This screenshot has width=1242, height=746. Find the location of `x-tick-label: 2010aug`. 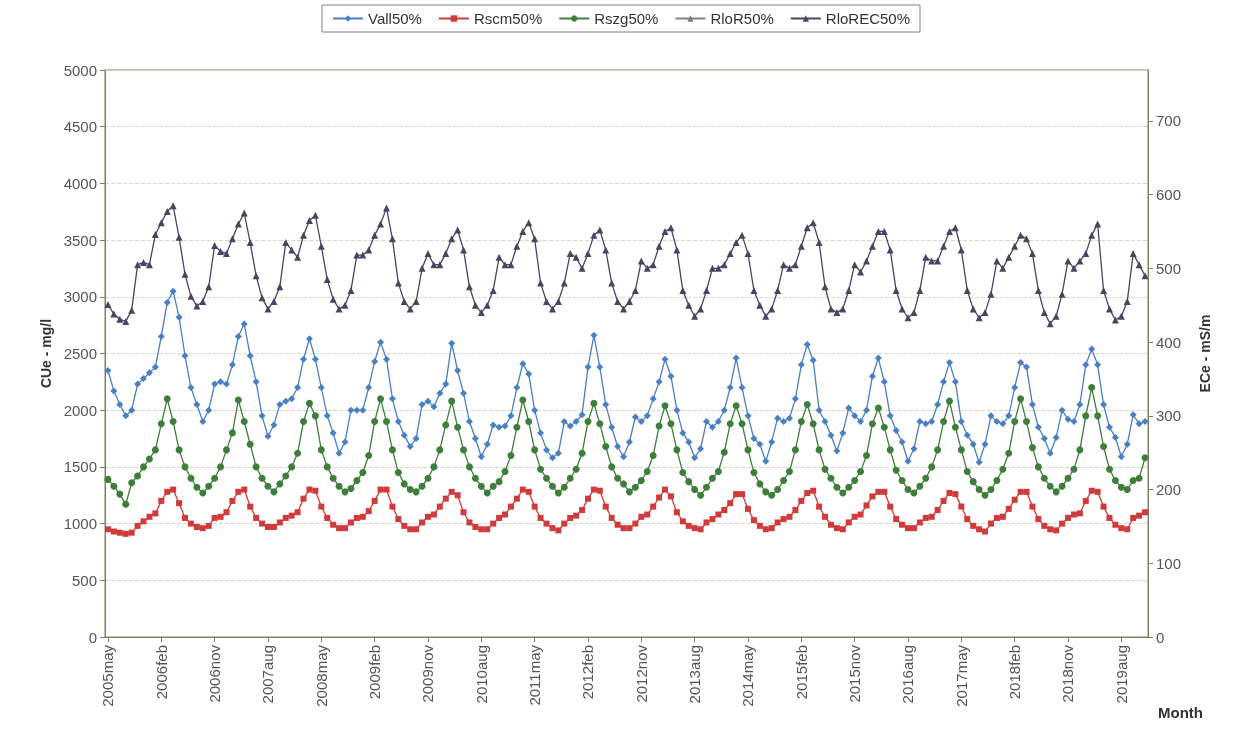

x-tick-label: 2010aug is located at coordinates (481, 674).